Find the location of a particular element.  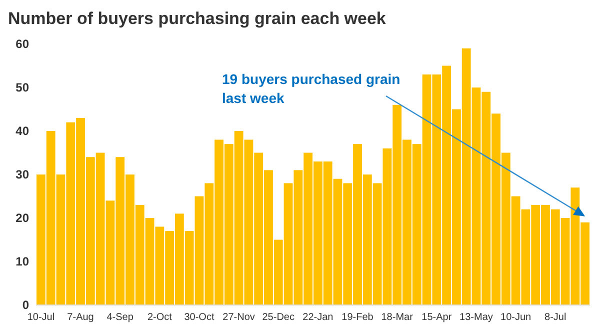

y-tick-label: 10 is located at coordinates (23, 261).